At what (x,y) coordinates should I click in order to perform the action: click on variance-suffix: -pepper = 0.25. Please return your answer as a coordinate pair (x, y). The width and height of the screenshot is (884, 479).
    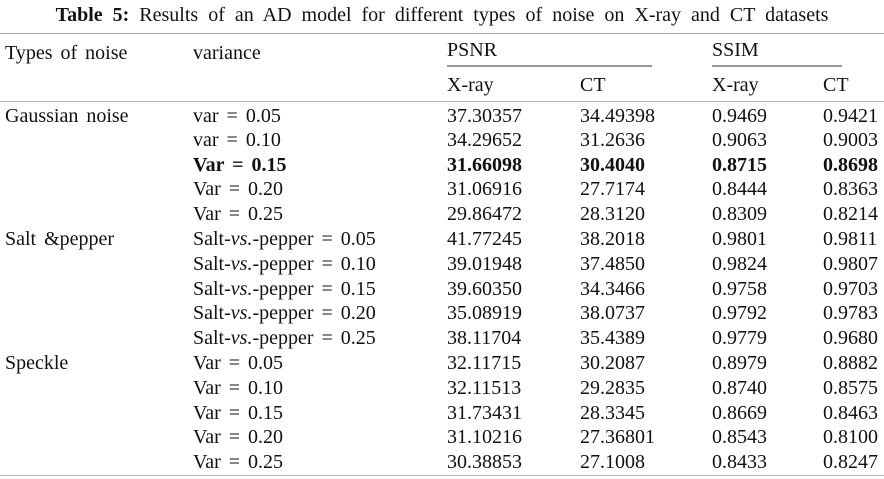
    Looking at the image, I should click on (314, 338).